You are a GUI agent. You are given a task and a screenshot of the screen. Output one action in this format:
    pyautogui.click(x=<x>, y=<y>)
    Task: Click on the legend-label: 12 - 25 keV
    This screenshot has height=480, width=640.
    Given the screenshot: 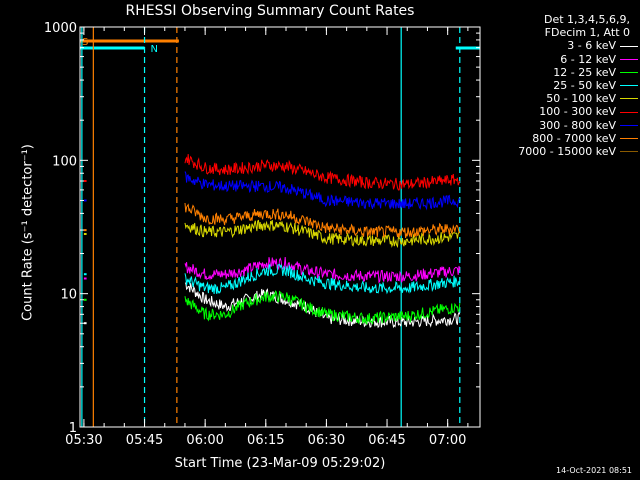 What is the action you would take?
    pyautogui.click(x=584, y=72)
    